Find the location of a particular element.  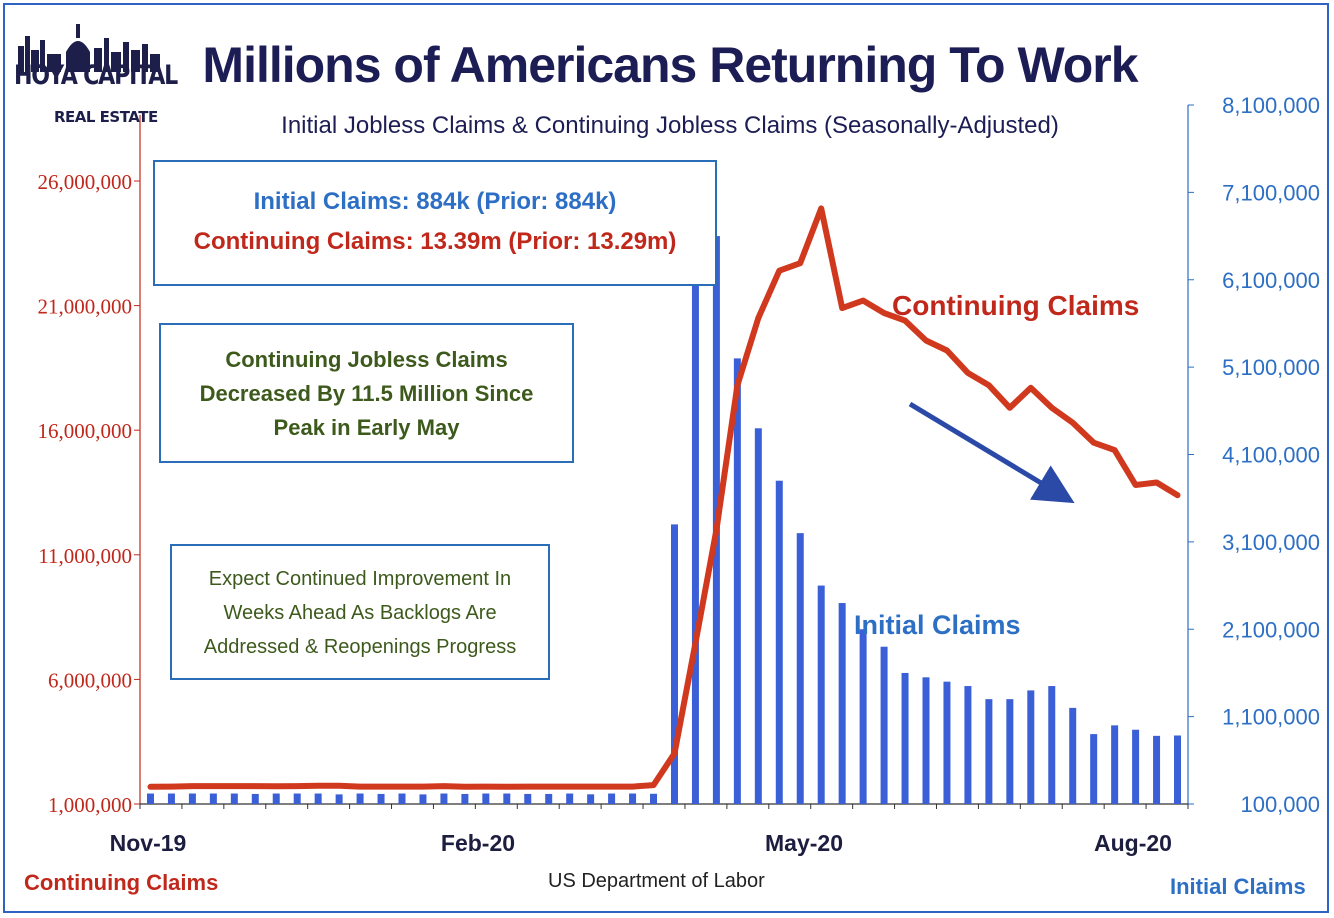

right-tick-label: 100,000 is located at coordinates (1280, 804).